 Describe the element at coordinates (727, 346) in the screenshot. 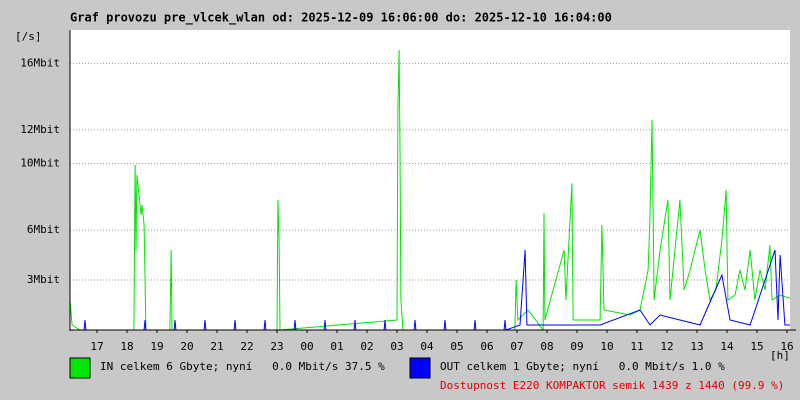

I see `x-tick-label: 14` at that location.